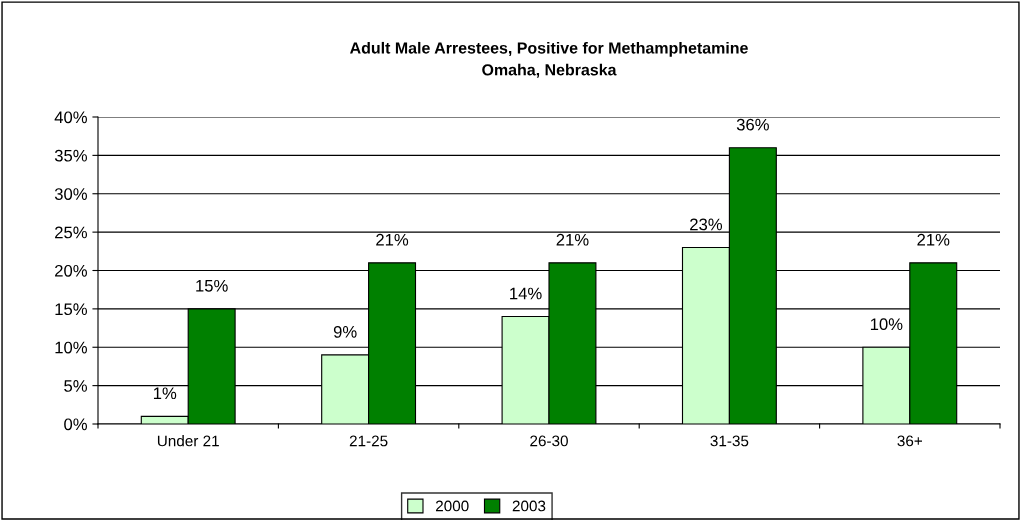 This screenshot has width=1021, height=520. Describe the element at coordinates (452, 506) in the screenshot. I see `legend-label: 2000` at that location.